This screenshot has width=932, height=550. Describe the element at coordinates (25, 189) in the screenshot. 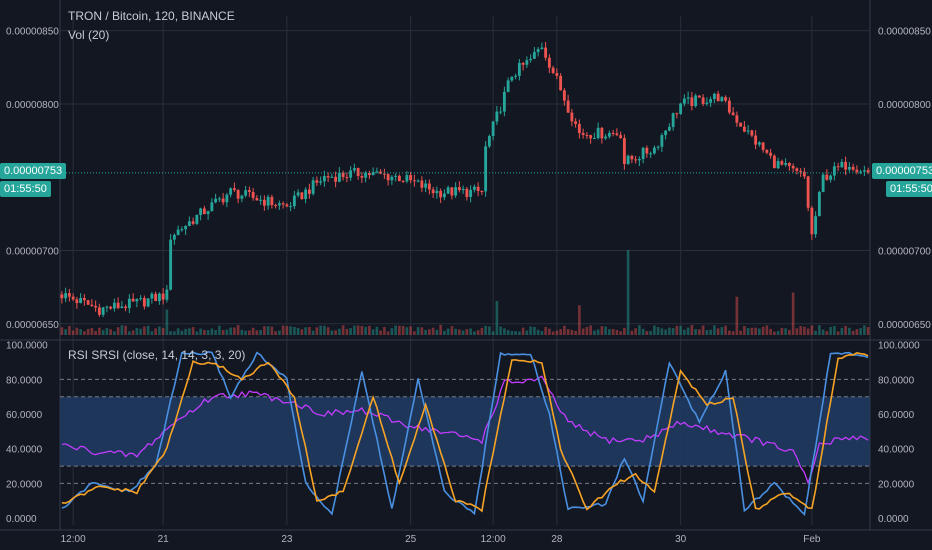

I see `countdown-tag-left: 01:55:50` at that location.